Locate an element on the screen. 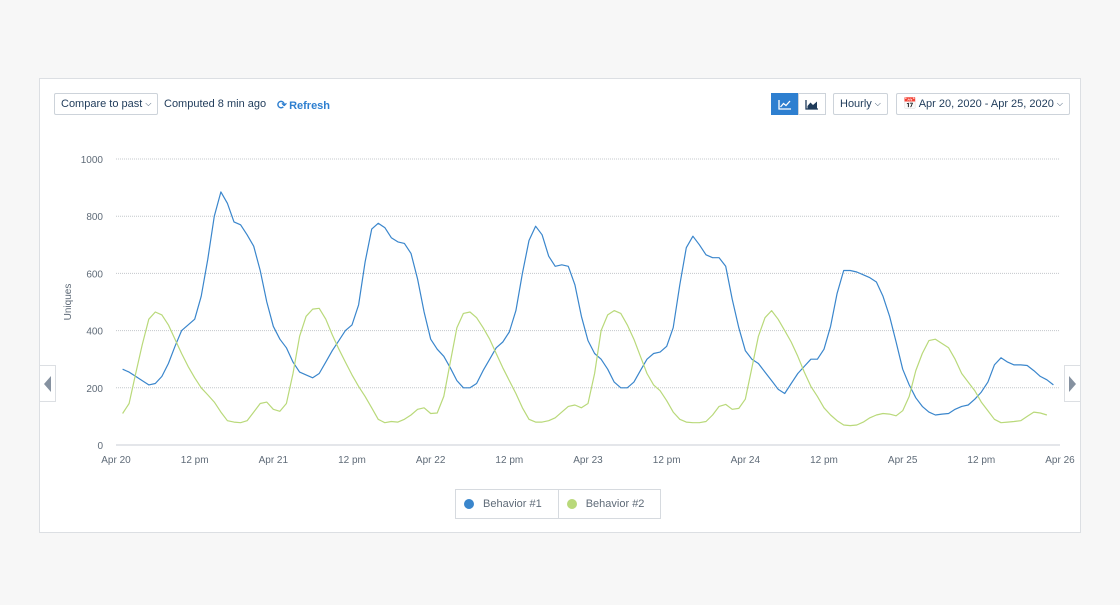 Image resolution: width=1120 pixels, height=605 pixels. legend-item-behavior-1: Behavior #1 is located at coordinates (507, 504).